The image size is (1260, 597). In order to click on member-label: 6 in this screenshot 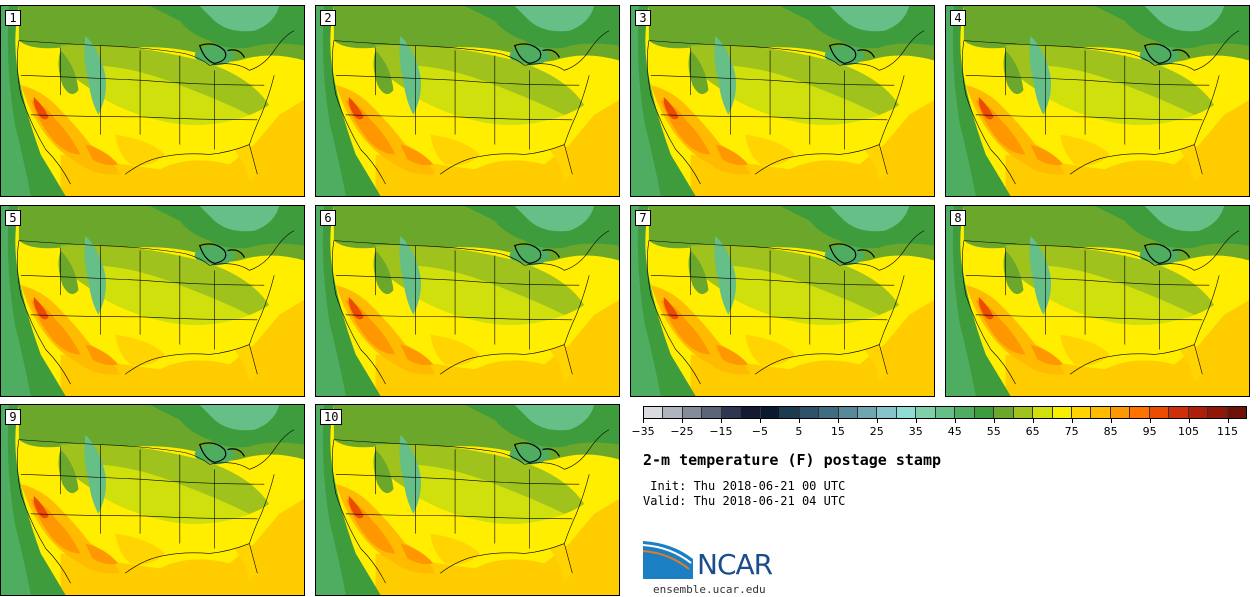, I will do `click(328, 218)`.